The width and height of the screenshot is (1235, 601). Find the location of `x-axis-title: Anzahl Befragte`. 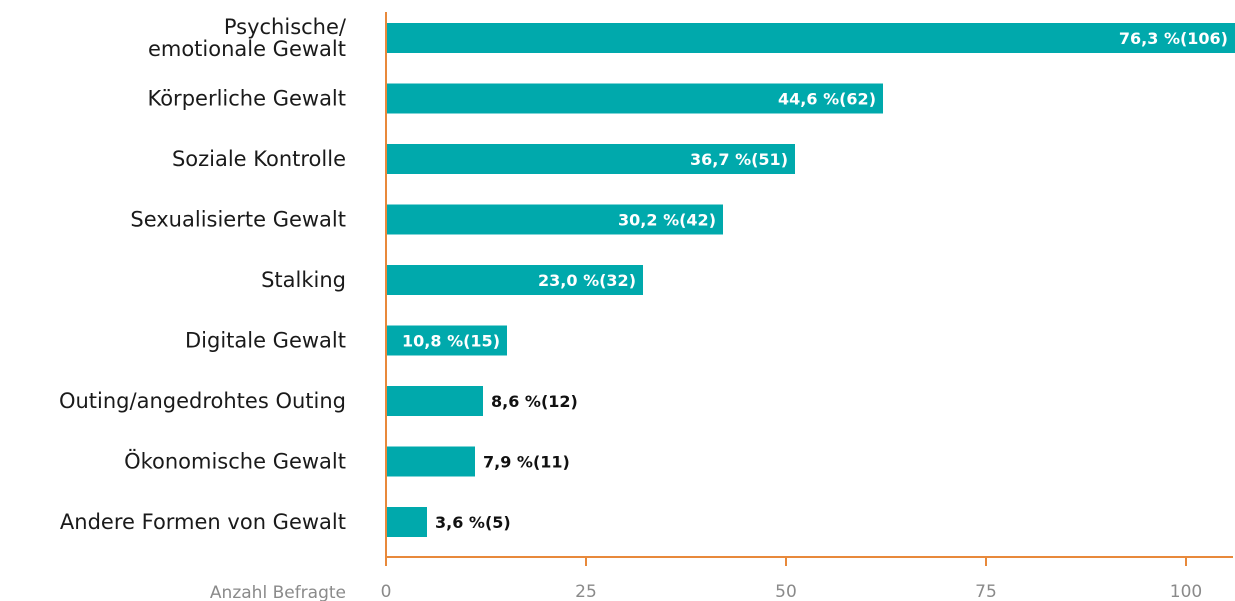

x-axis-title: Anzahl Befragte is located at coordinates (278, 592).